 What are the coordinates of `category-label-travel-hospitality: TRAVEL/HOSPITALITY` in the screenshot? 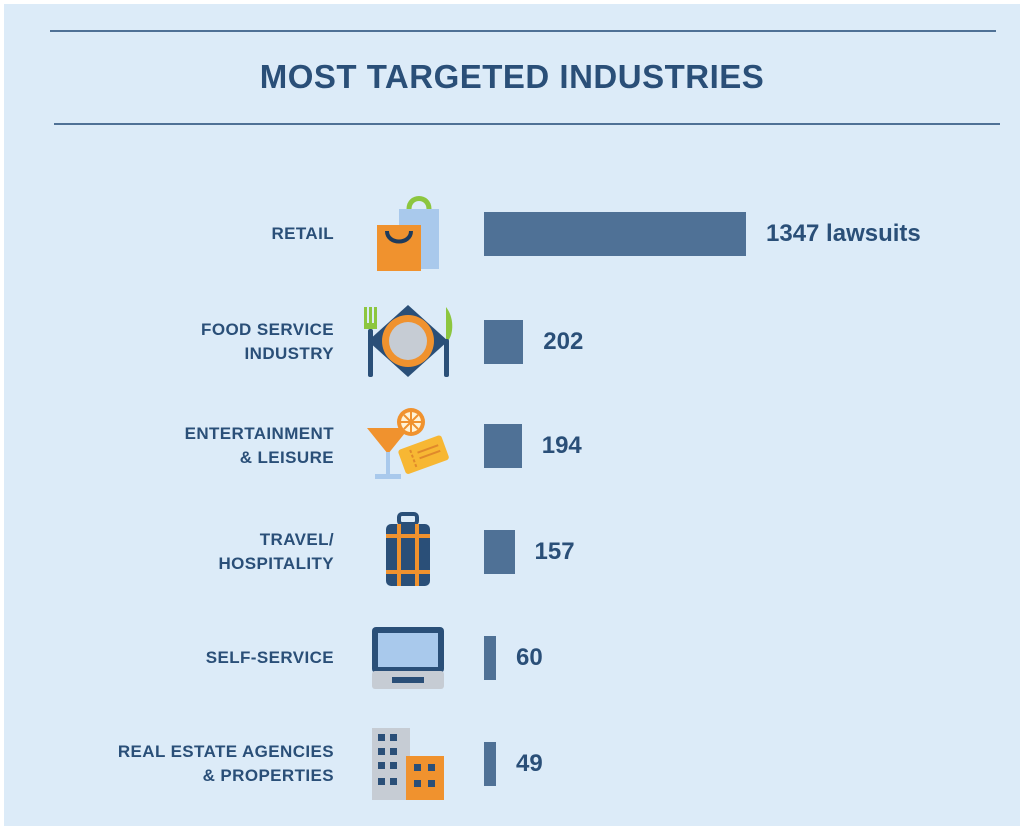 It's located at (174, 552).